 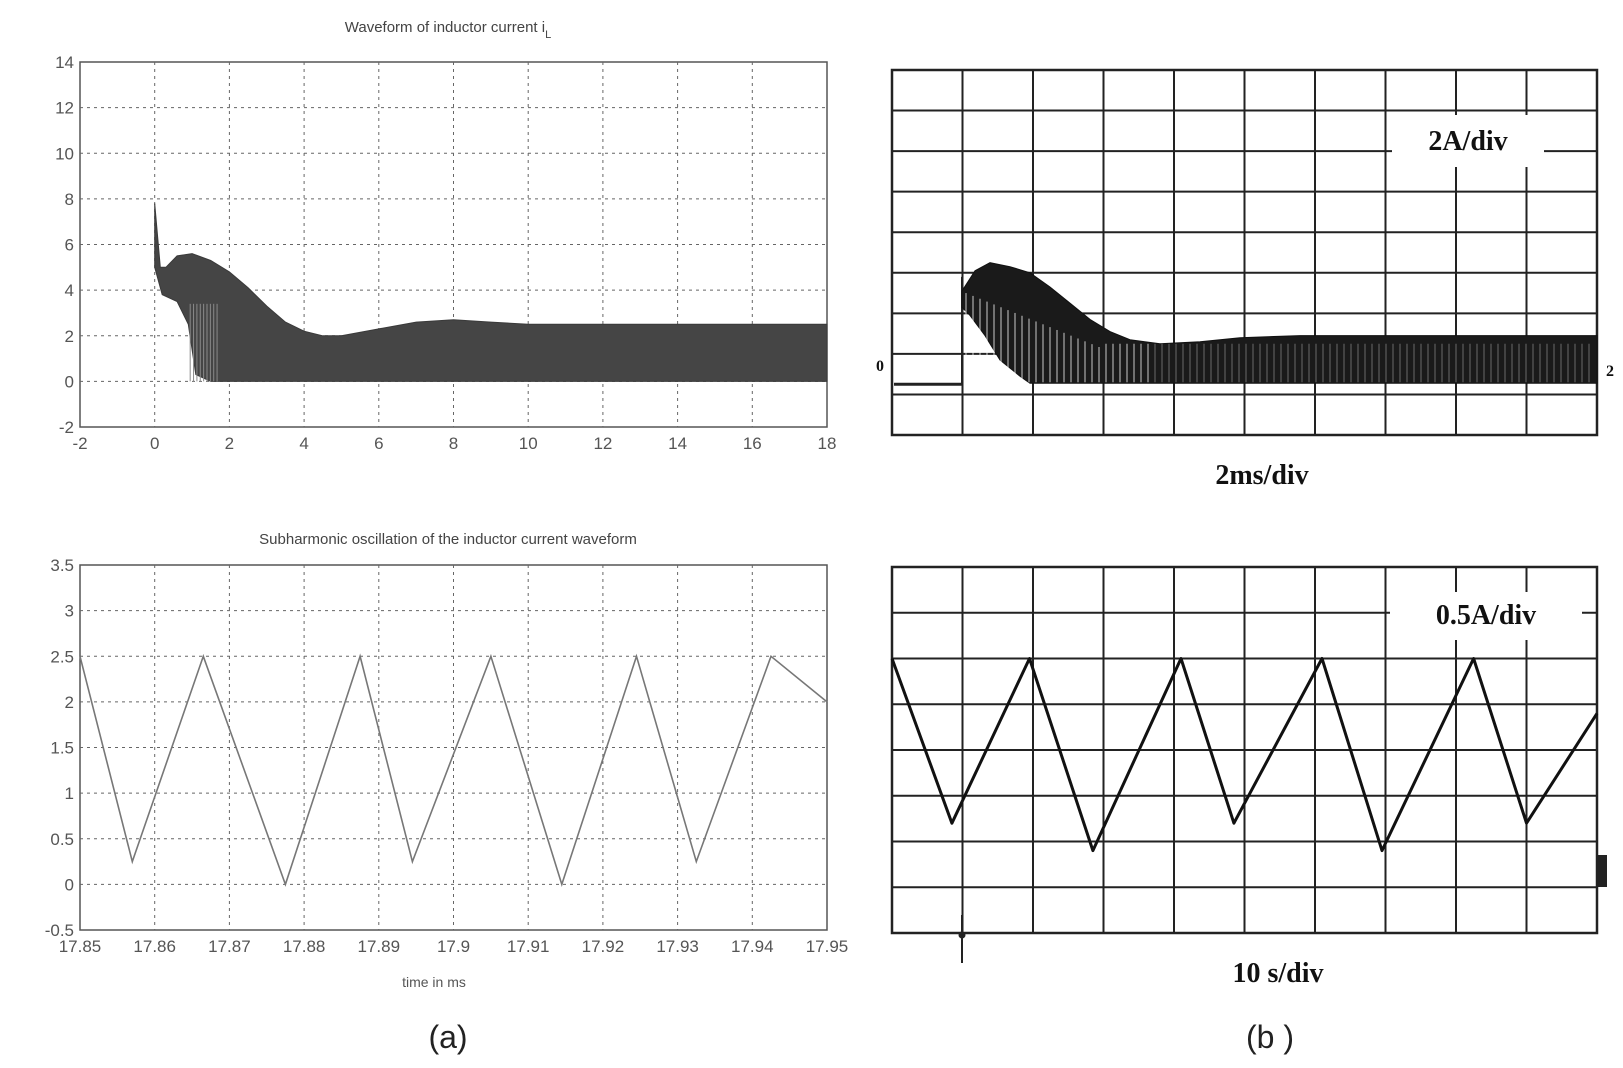 I want to click on y-tick-labels: -2 0 2 4 6 8 10 12 14, so click(x=64, y=245).